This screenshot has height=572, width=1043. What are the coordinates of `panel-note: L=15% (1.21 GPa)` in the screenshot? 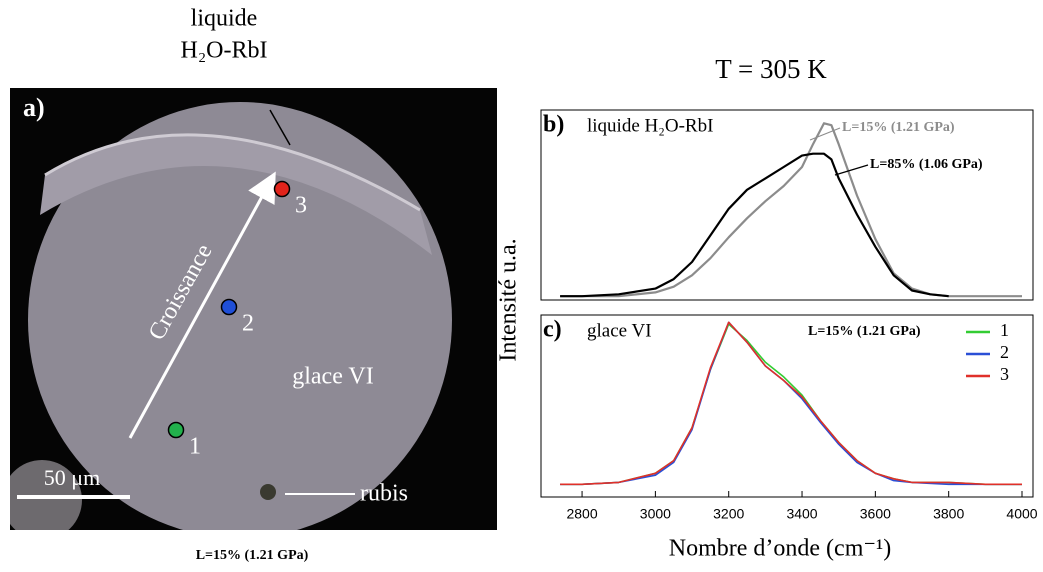 It's located at (864, 331).